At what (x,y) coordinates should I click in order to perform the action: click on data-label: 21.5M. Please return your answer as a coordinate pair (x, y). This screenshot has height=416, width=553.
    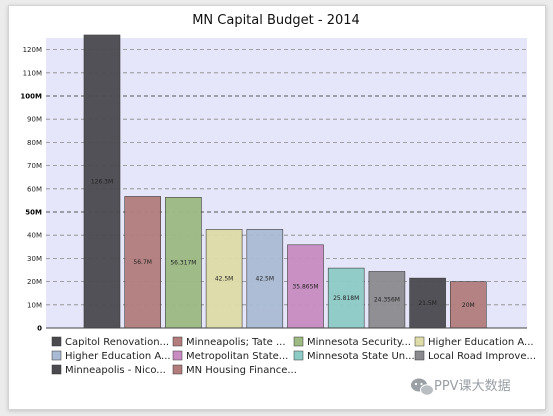
    Looking at the image, I should click on (427, 303).